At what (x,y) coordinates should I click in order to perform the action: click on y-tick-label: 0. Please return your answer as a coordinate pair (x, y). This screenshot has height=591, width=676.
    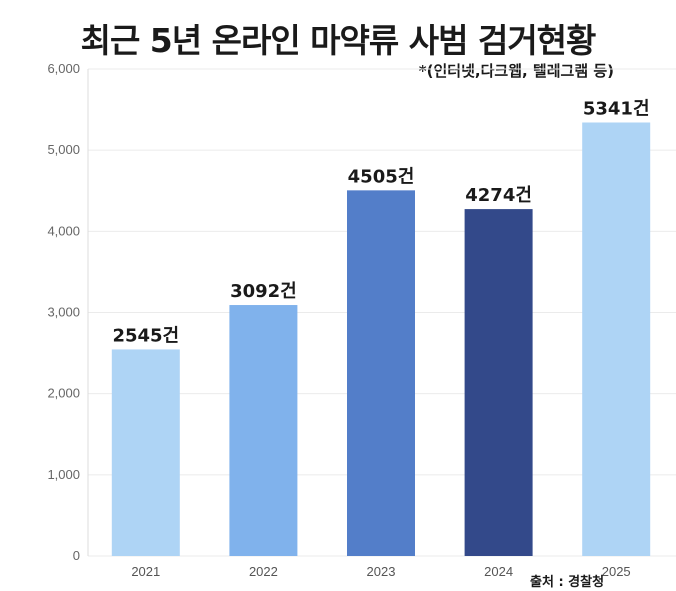
    Looking at the image, I should click on (76, 555).